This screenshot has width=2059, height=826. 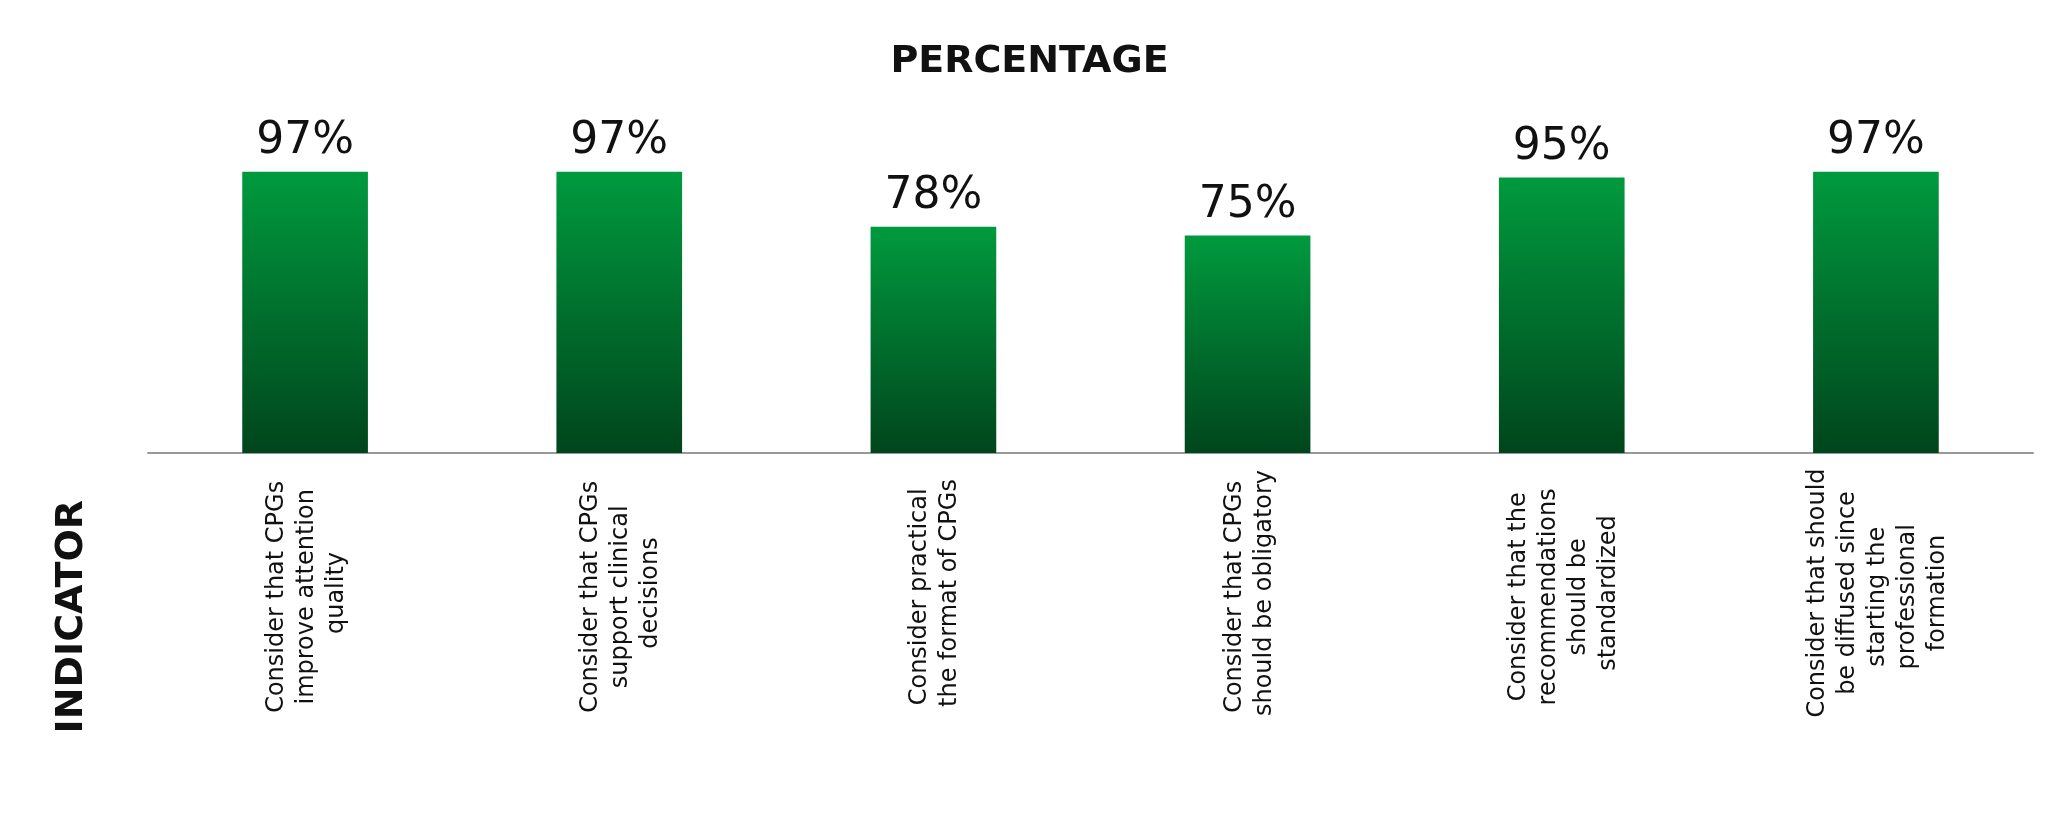 What do you see at coordinates (1561, 593) in the screenshot?
I see `x-tick-label: Consider that the recommendations should be standardized` at bounding box center [1561, 593].